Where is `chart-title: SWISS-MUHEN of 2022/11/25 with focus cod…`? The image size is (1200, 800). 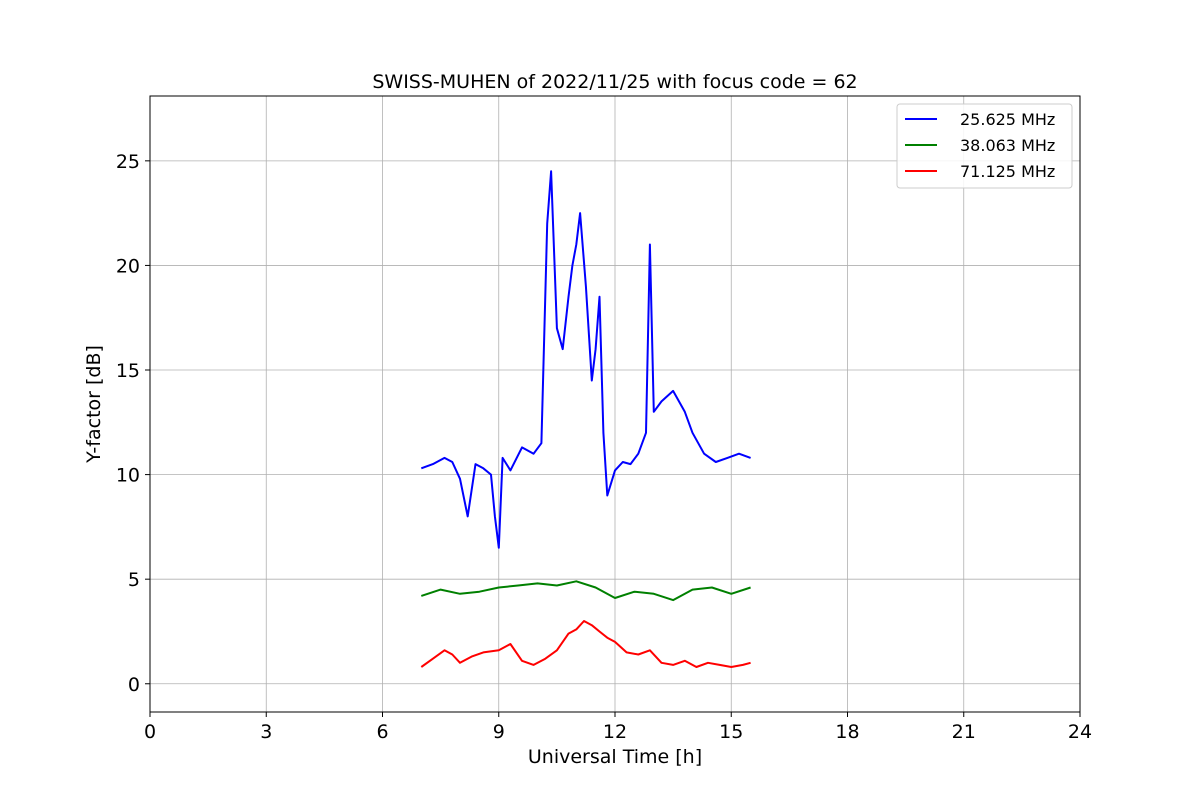
chart-title: SWISS-MUHEN of 2022/11/25 with focus cod… is located at coordinates (614, 82).